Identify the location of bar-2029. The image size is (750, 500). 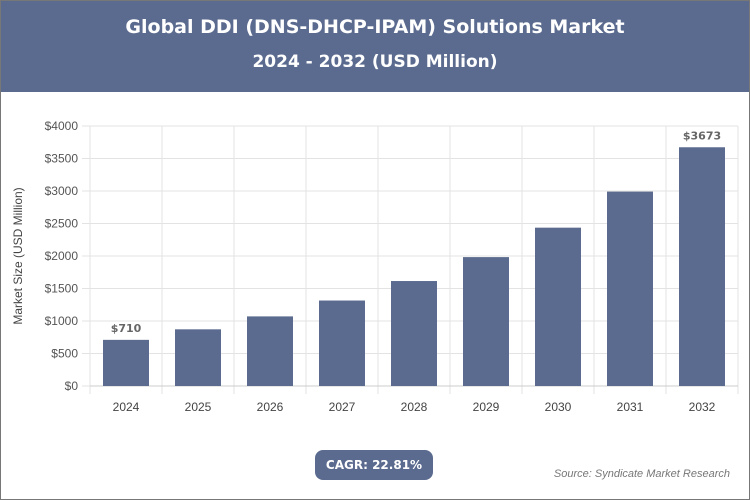
(486, 321).